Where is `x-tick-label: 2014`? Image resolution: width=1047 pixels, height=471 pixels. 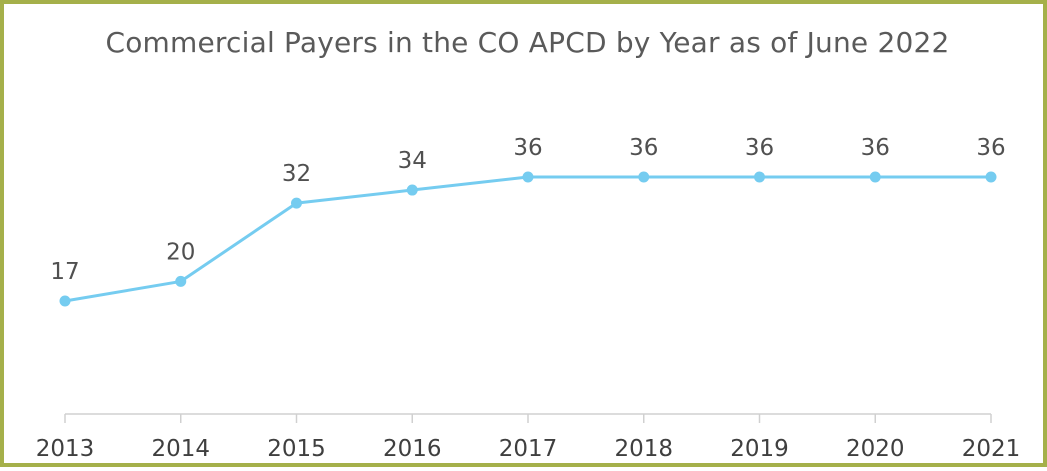
x-tick-label: 2014 is located at coordinates (180, 449).